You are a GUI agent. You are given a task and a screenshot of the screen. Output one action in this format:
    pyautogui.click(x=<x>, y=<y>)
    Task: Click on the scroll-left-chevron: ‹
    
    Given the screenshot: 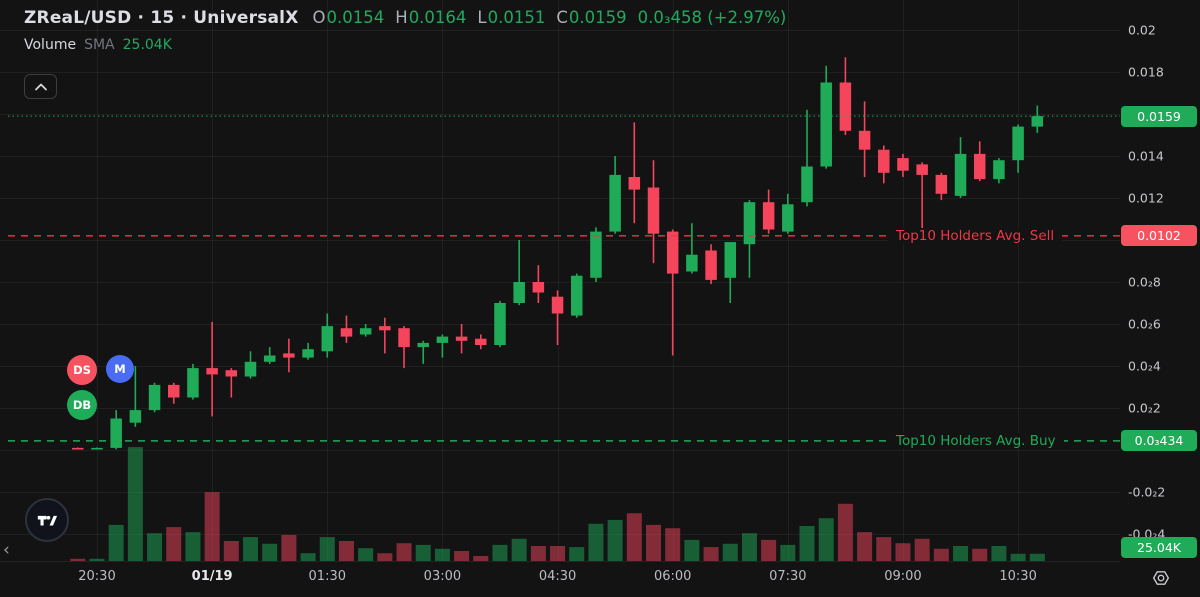 What is the action you would take?
    pyautogui.click(x=6, y=550)
    